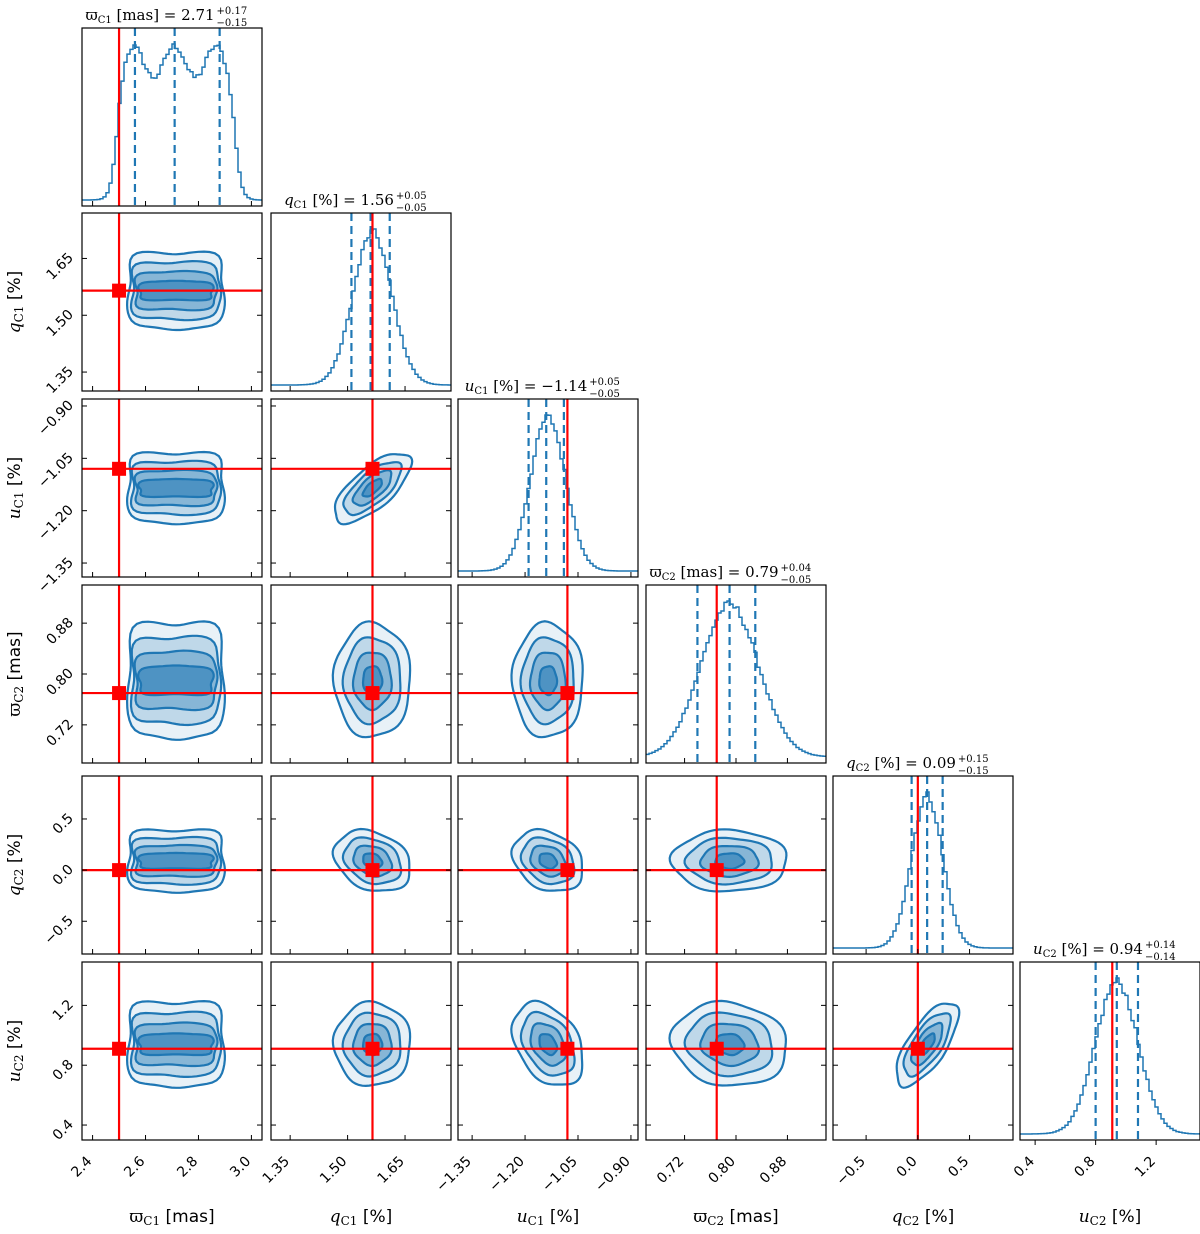 Image resolution: width=1200 pixels, height=1234 pixels. Describe the element at coordinates (411, 208) in the screenshot. I see `title-lower-error: −0.05` at that location.